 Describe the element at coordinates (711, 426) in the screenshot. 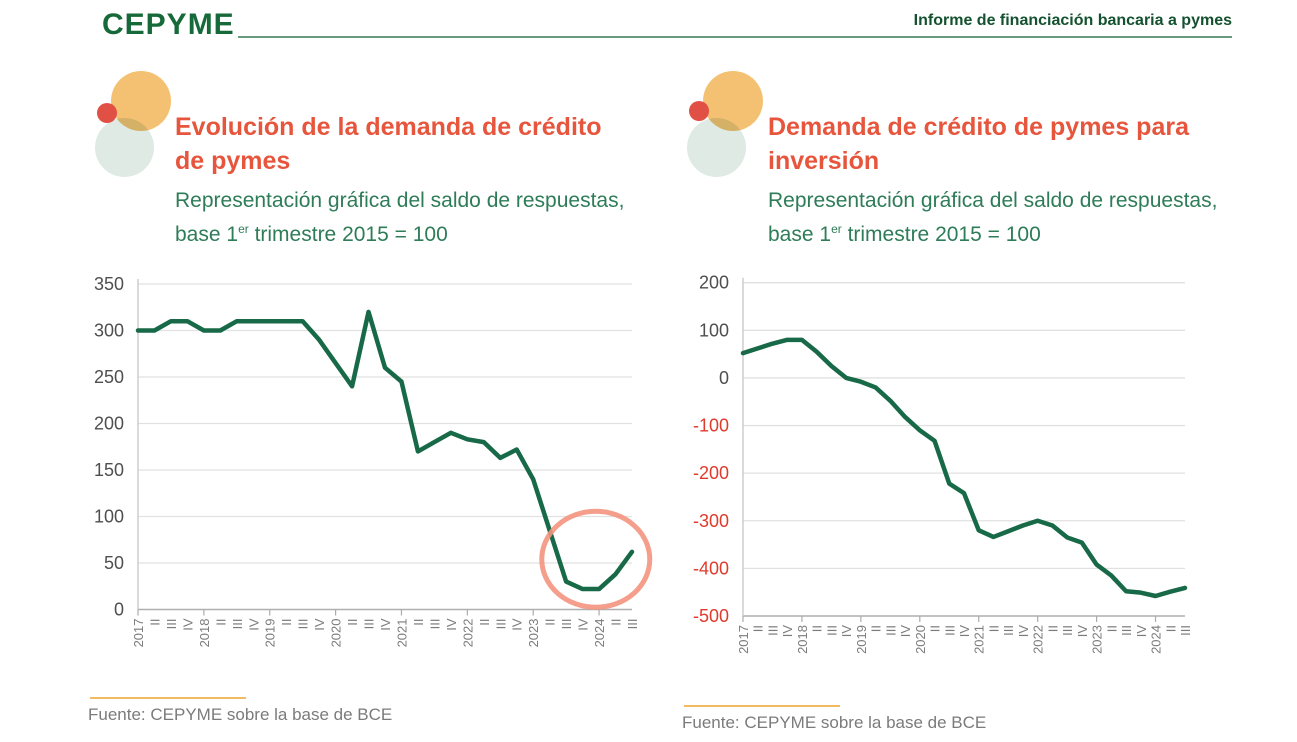

I see `svg-text: -100` at that location.